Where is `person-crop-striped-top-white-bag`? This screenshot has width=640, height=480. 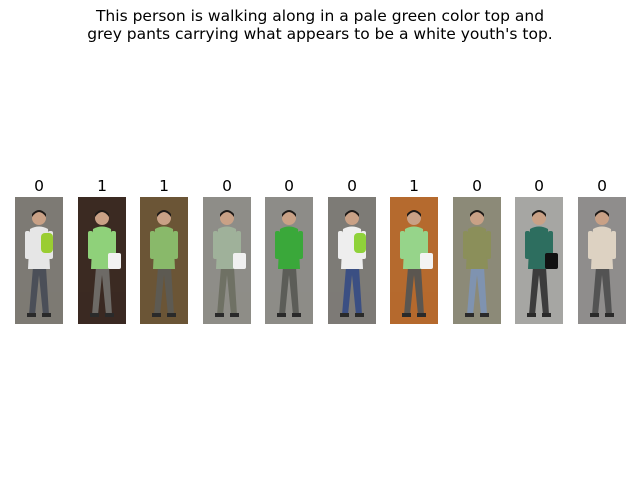 person-crop-striped-top-white-bag is located at coordinates (227, 260).